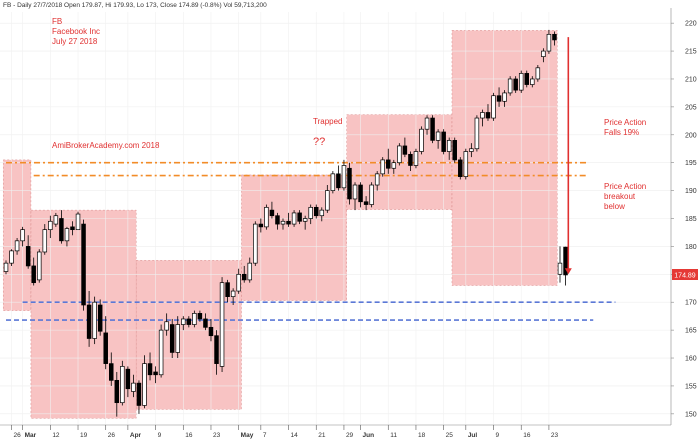 Image resolution: width=700 pixels, height=440 pixels. What do you see at coordinates (691, 303) in the screenshot?
I see `y-tick-label-170: 170` at bounding box center [691, 303].